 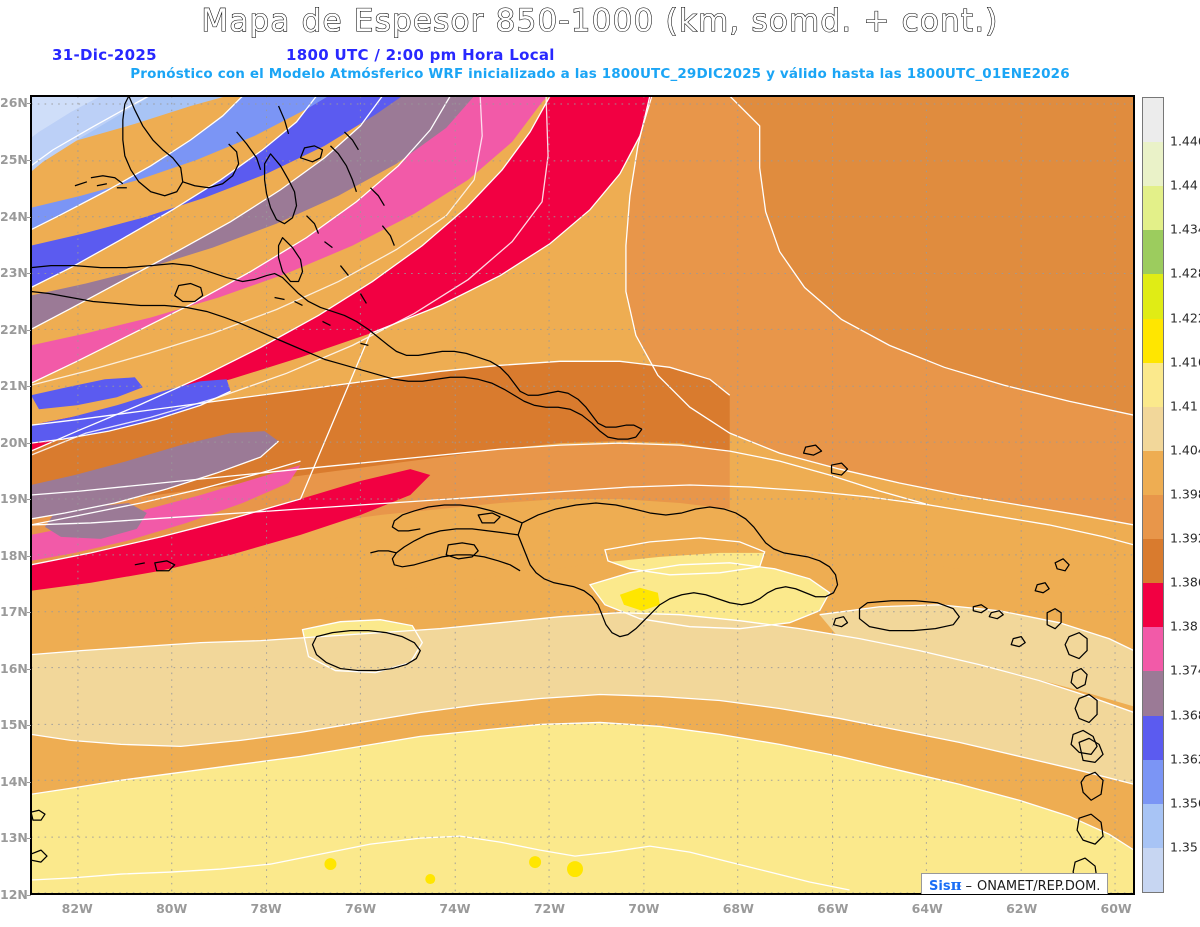 What do you see at coordinates (1184, 406) in the screenshot?
I see `colorbar-tick-1-41: 1.41` at bounding box center [1184, 406].